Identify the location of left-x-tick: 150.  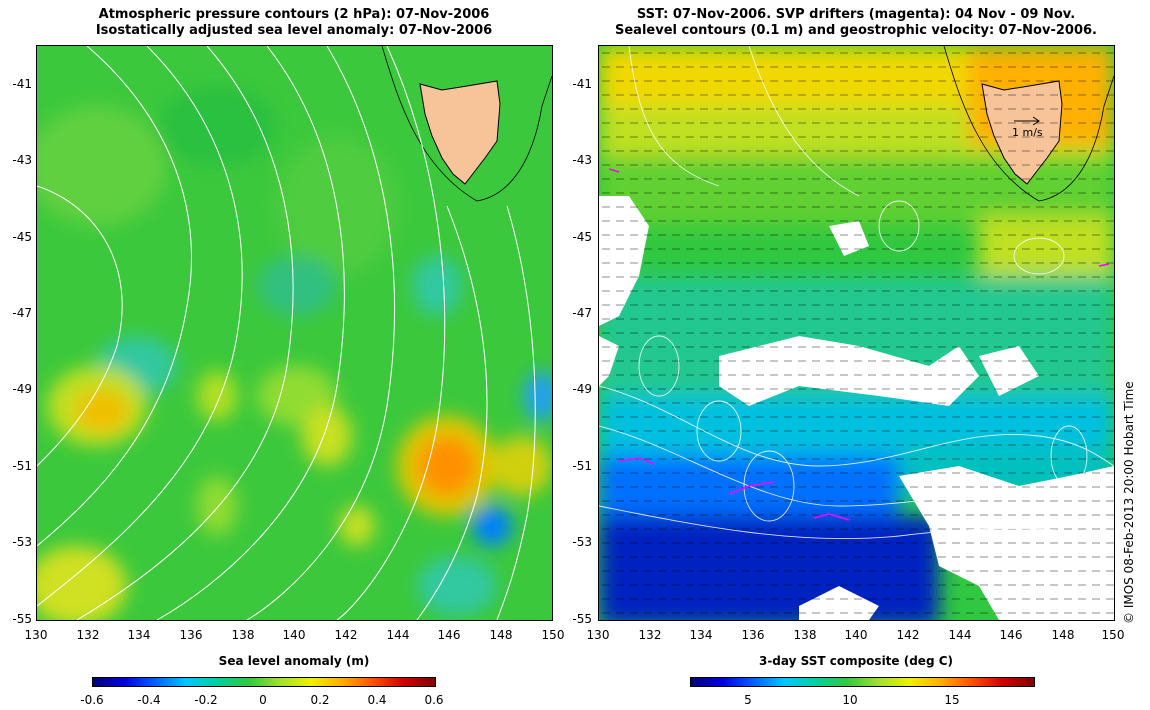
(553, 635).